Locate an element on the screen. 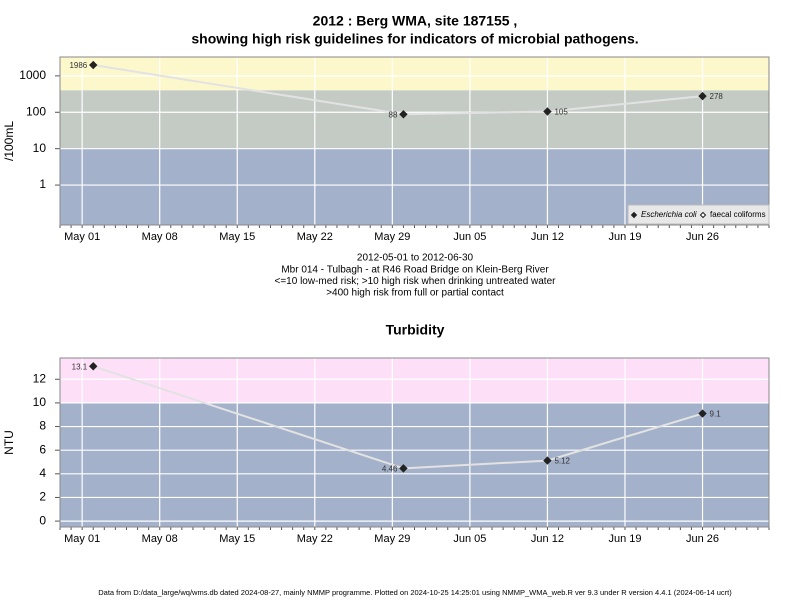 This screenshot has height=600, width=800. legend-label: Escherichia coli is located at coordinates (669, 214).